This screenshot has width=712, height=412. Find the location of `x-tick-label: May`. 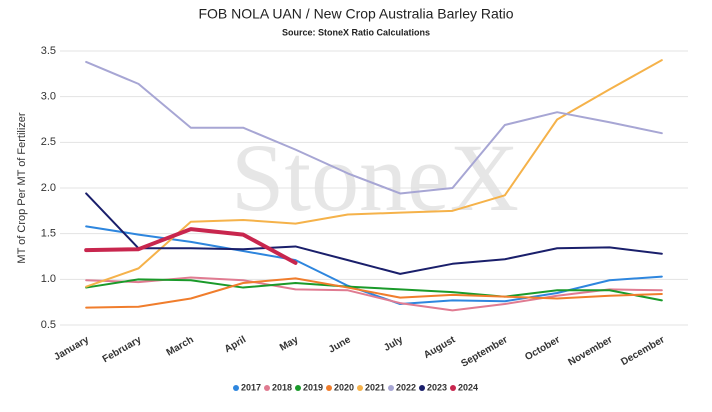

x-tick-label: May is located at coordinates (289, 343).